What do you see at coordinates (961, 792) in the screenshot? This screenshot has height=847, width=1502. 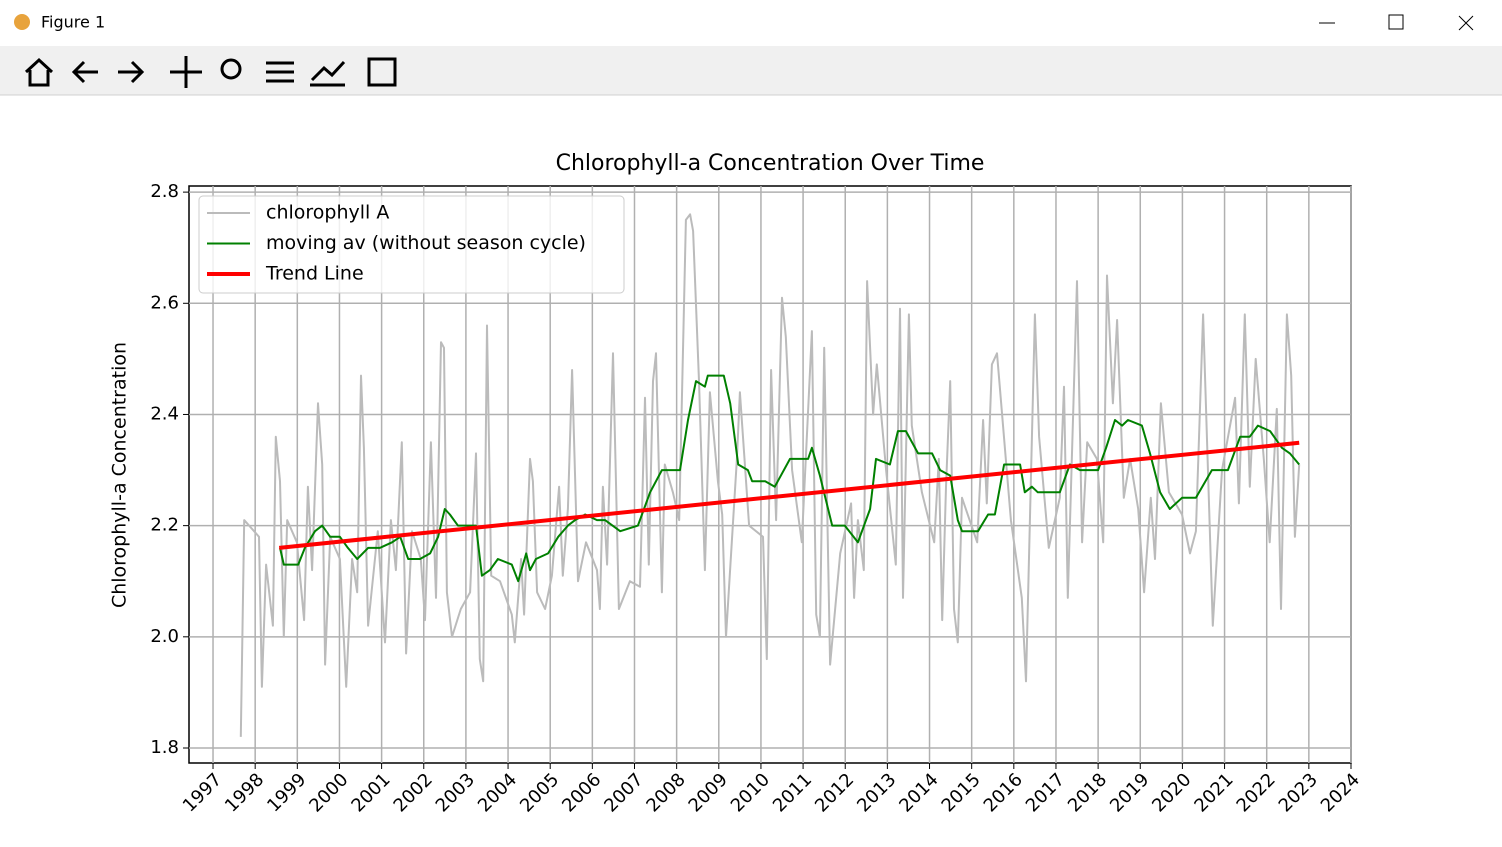 I see `x-tick-label: 2015` at bounding box center [961, 792].